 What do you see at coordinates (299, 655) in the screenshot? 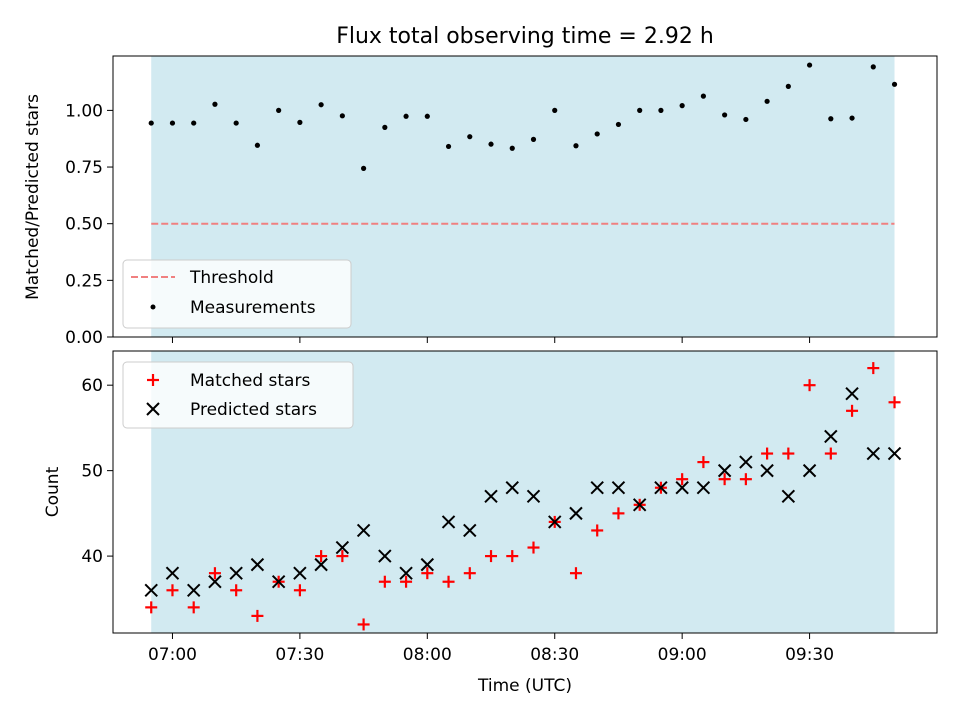
I see `time-x-tick-label: 07:30` at bounding box center [299, 655].